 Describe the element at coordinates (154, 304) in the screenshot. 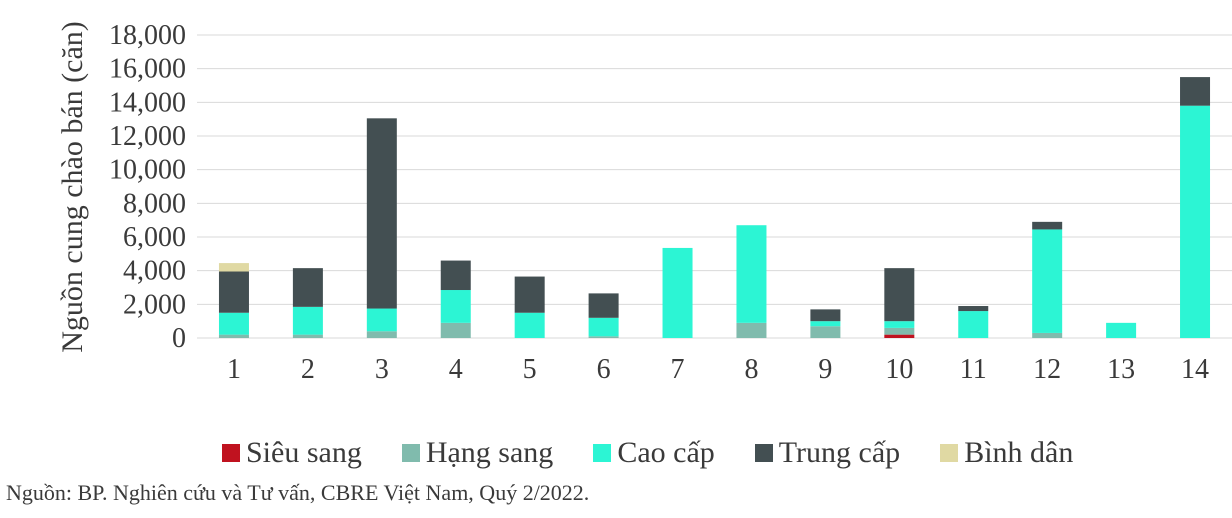

I see `y-tick-label: 2,000` at that location.